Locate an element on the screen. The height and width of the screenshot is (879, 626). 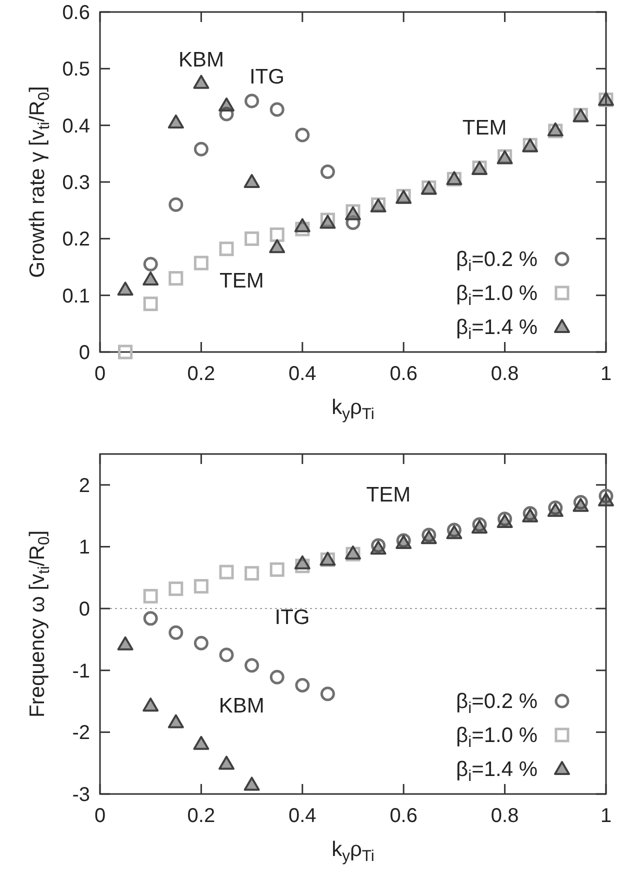
y-tick-label: 0.4 is located at coordinates (76, 126).